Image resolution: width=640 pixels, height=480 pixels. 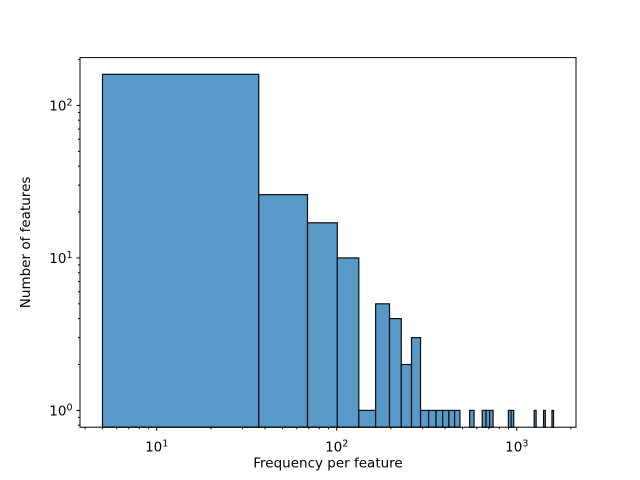 I want to click on y-tick-label: 100, so click(x=60, y=410).